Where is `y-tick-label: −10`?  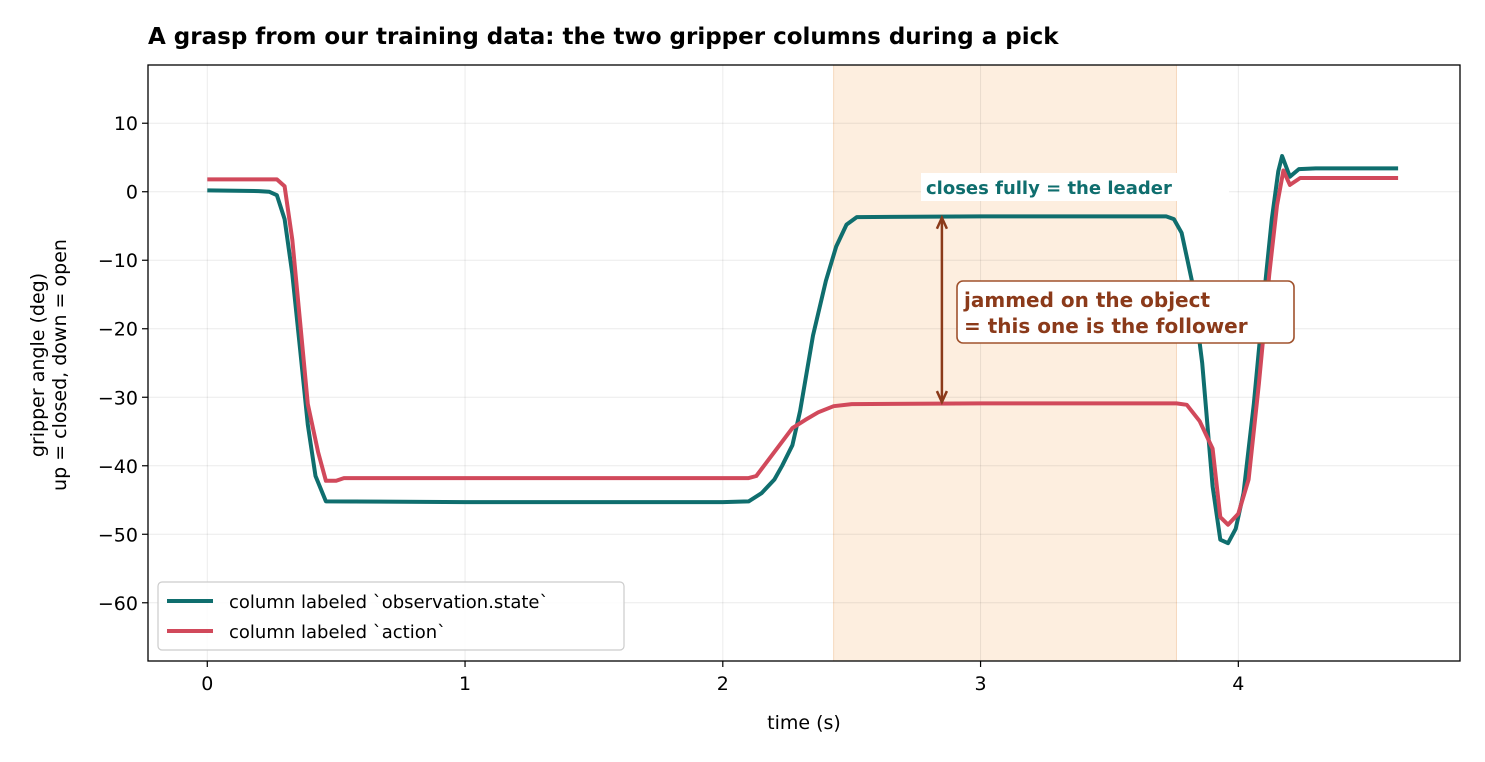 y-tick-label: −10 is located at coordinates (118, 261).